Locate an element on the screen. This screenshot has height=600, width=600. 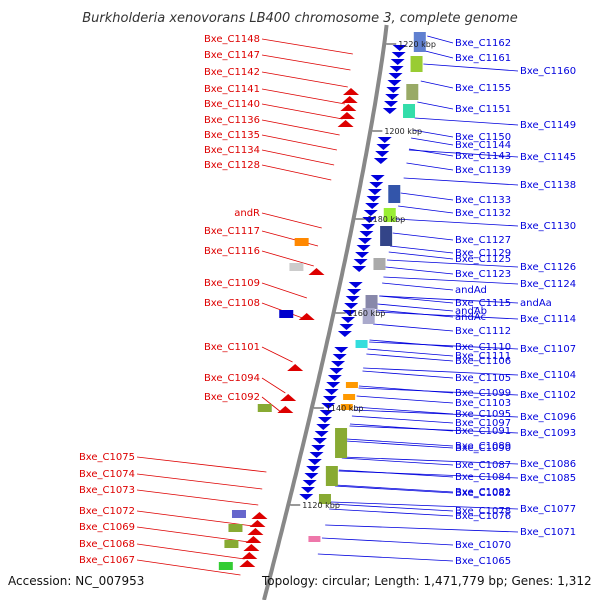
right-gene-label: Bxe_C1084 is located at coordinates (483, 477).